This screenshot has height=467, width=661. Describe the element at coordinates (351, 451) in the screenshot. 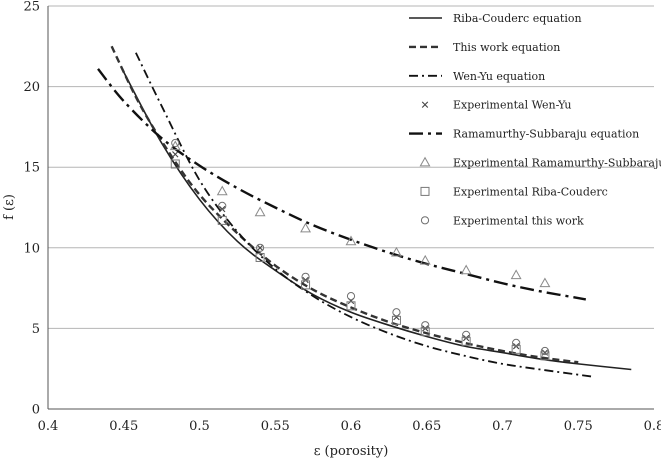

I see `x-axis-title: ε (porosity)` at that location.